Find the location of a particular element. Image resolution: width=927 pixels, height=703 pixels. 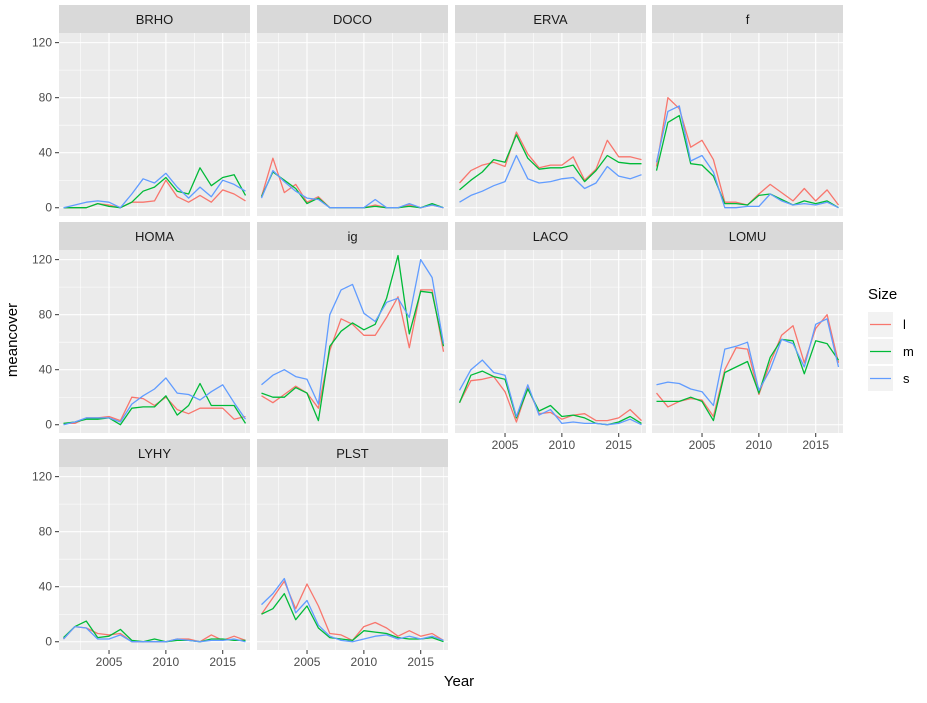

legend-label-l: l is located at coordinates (904, 324).